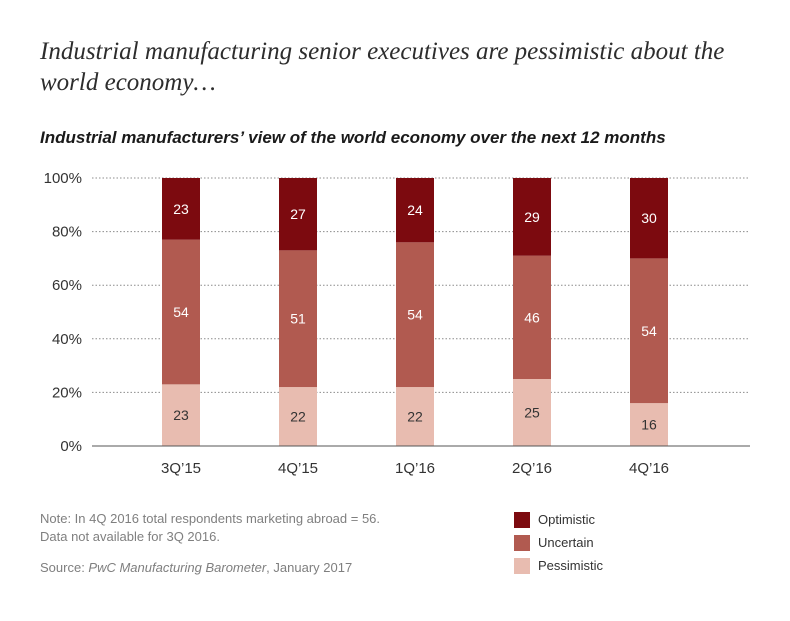 The image size is (790, 621). What do you see at coordinates (63, 178) in the screenshot?
I see `y-tick-label: 100%` at bounding box center [63, 178].